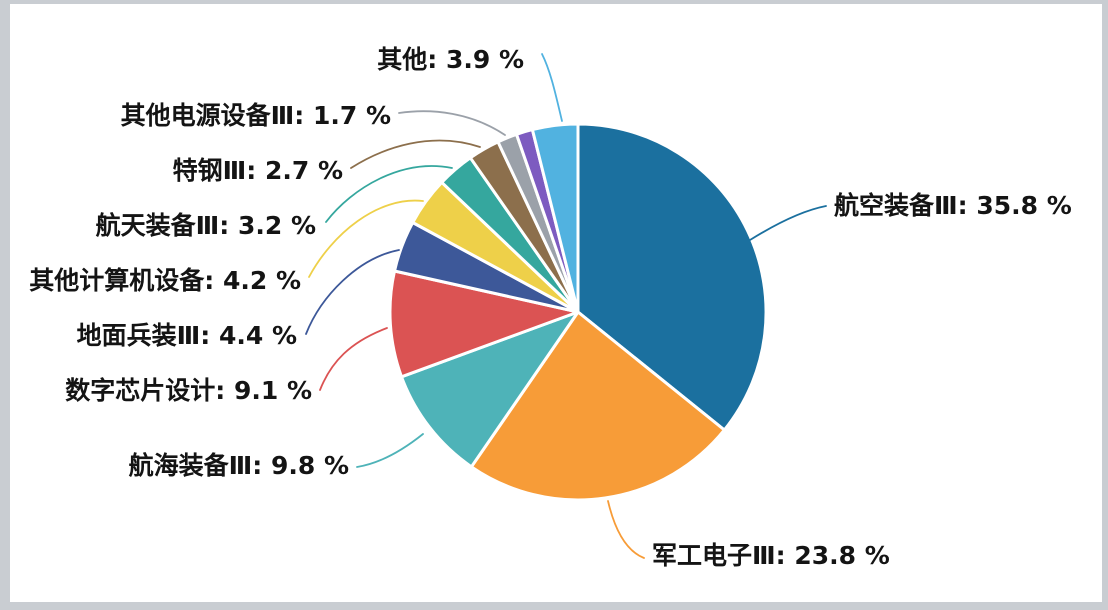  Describe the element at coordinates (206, 225) in the screenshot. I see `slice-label-6: 航天装备Ⅲ: 3.2 %` at that location.